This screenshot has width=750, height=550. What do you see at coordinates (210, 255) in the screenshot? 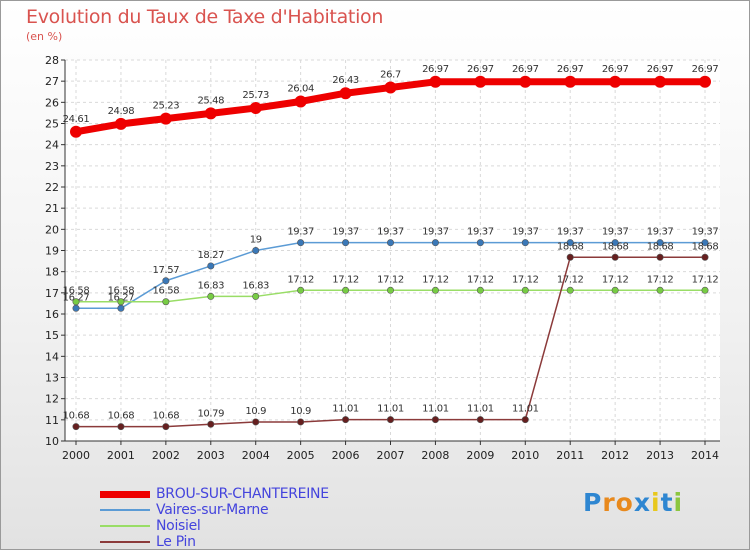
I see `data-label: 18.27` at bounding box center [210, 255].